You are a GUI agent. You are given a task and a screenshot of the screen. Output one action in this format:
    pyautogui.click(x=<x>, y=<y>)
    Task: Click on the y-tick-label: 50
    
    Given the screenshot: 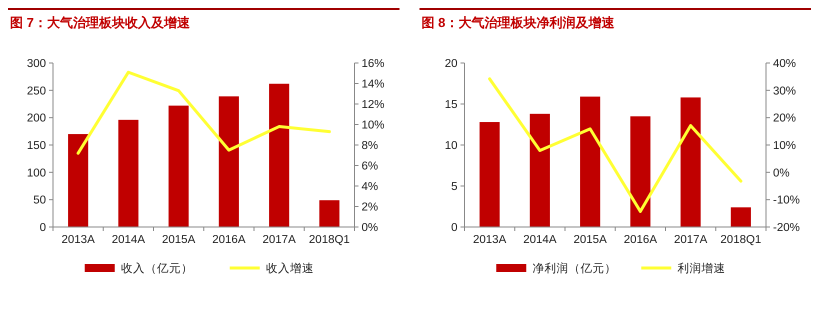 What is the action you would take?
    pyautogui.click(x=39, y=200)
    